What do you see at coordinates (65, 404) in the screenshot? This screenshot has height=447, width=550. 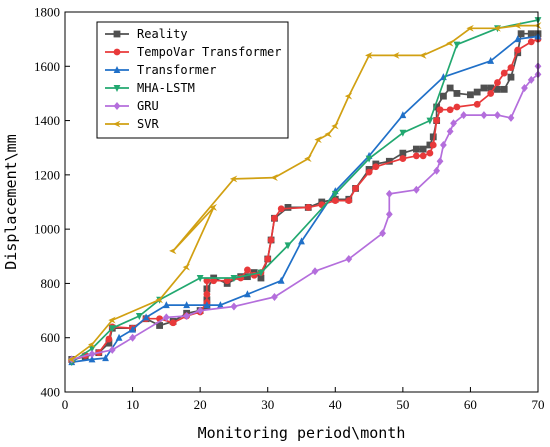 I see `x-tick-label: 0` at bounding box center [65, 404].